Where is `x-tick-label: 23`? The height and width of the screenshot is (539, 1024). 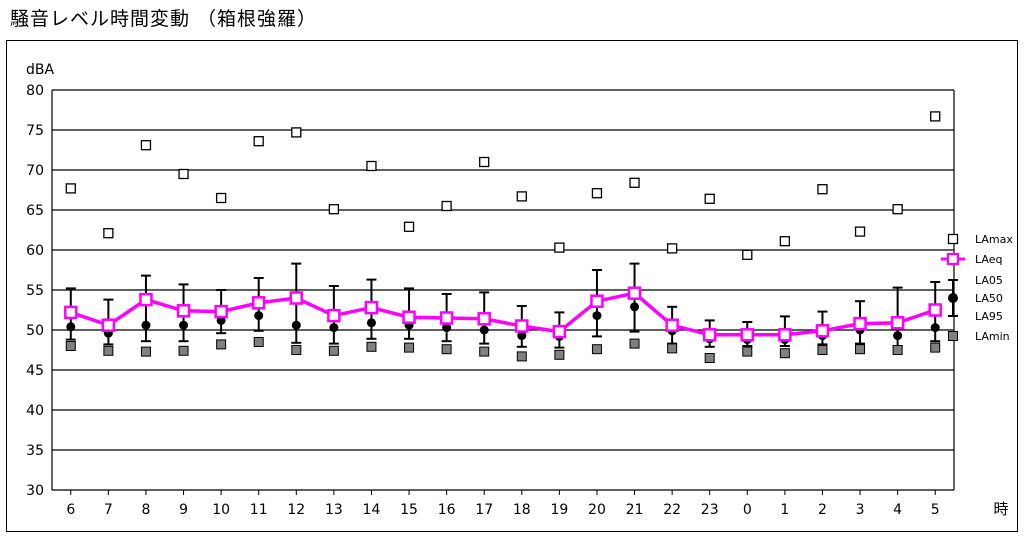
x-tick-label: 23 is located at coordinates (710, 510).